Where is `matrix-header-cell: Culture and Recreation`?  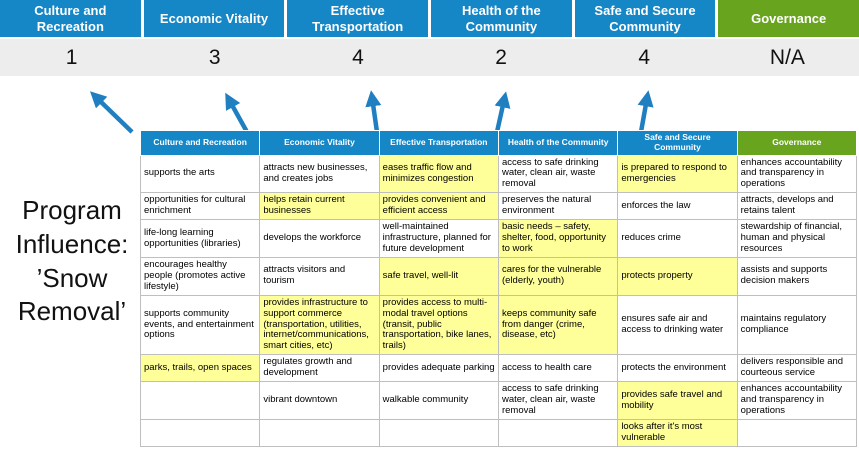 matrix-header-cell: Culture and Recreation is located at coordinates (200, 143).